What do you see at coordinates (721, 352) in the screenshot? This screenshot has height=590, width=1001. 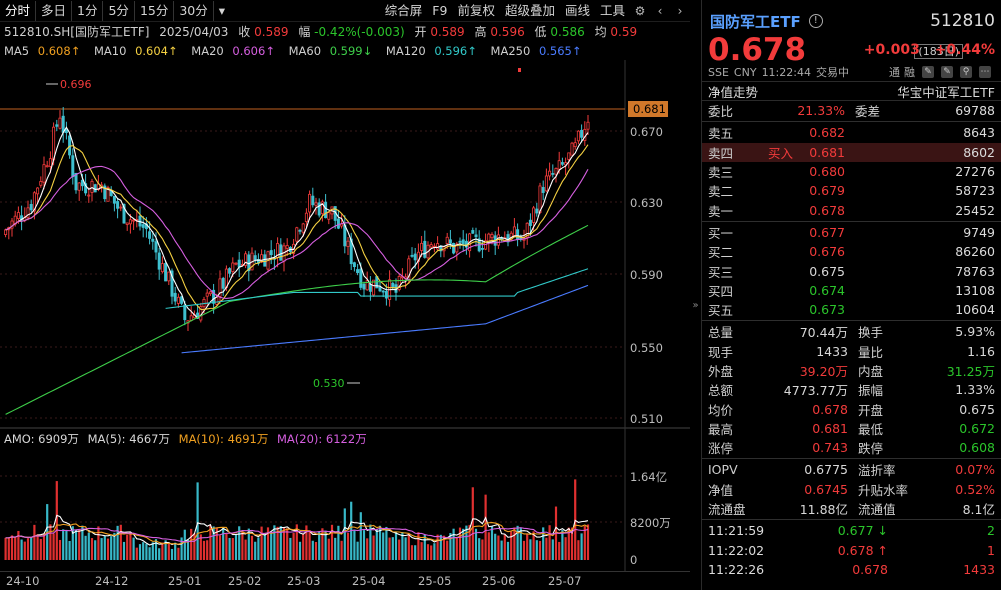 I see `stat-label: 现手` at bounding box center [721, 352].